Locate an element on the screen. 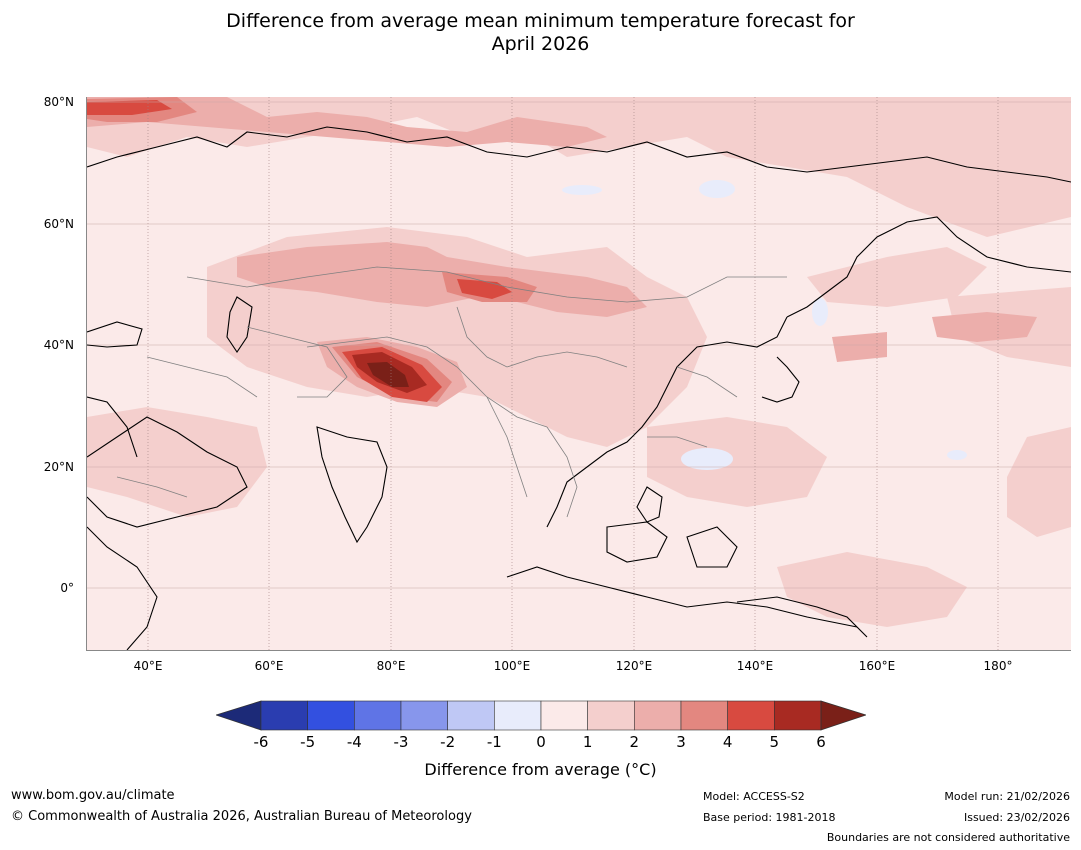 The image size is (1081, 850). colorbar-tick-label: -5 is located at coordinates (308, 742).